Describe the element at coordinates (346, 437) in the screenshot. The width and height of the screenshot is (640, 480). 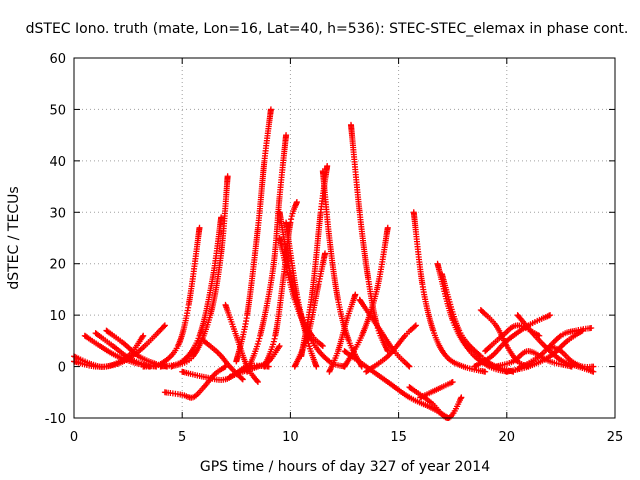
I see `x-tick-labels: 0 5 10 15 20 25` at that location.